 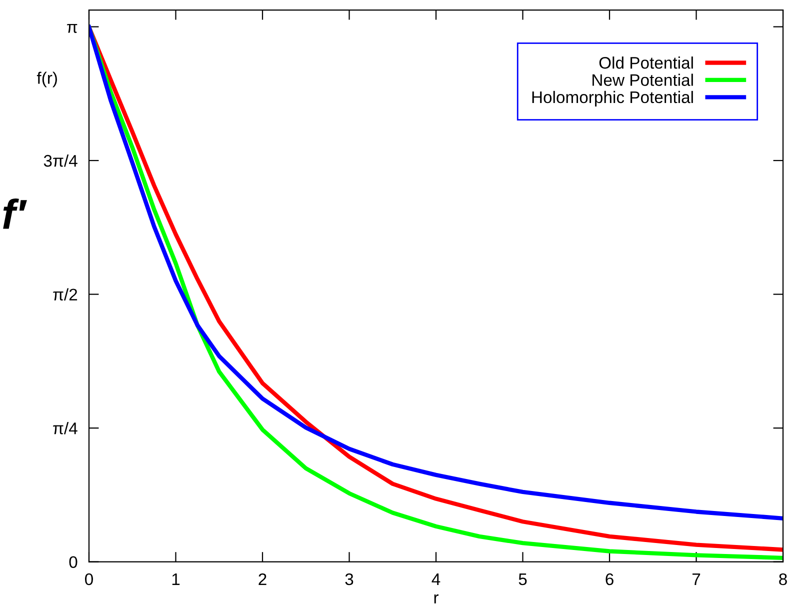 What do you see at coordinates (262, 579) in the screenshot?
I see `x-tick-label: 2` at bounding box center [262, 579].